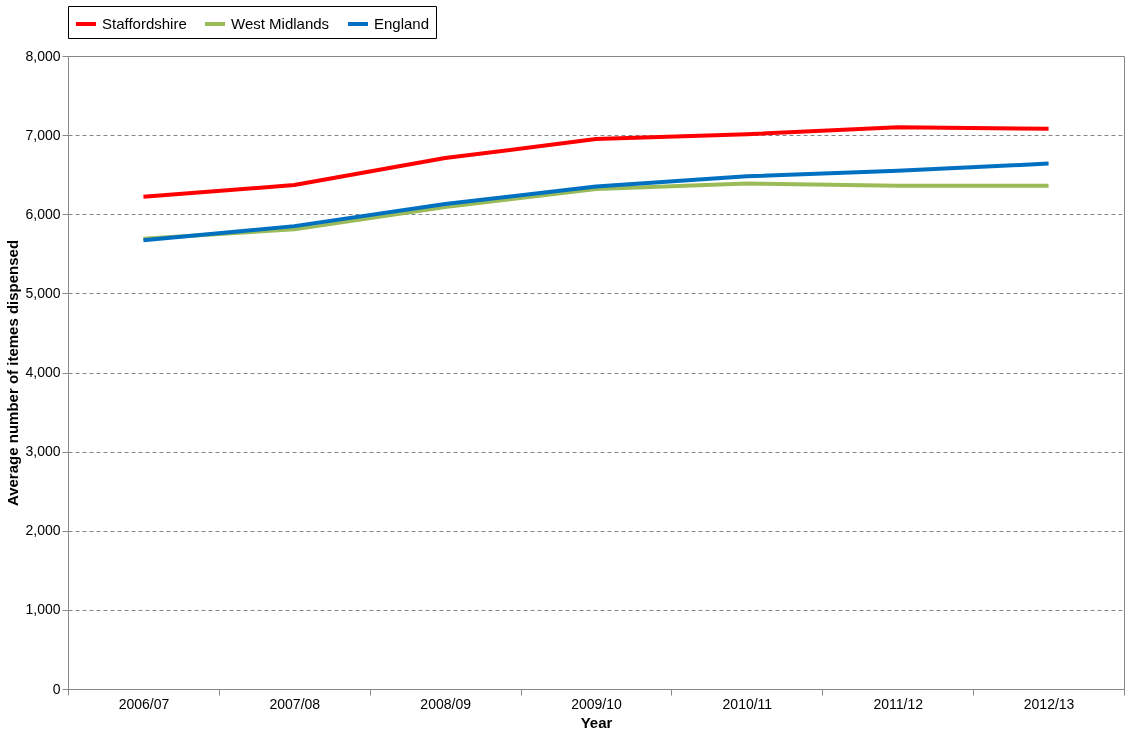  I want to click on x-tick-label: 2012/13, so click(1049, 703).